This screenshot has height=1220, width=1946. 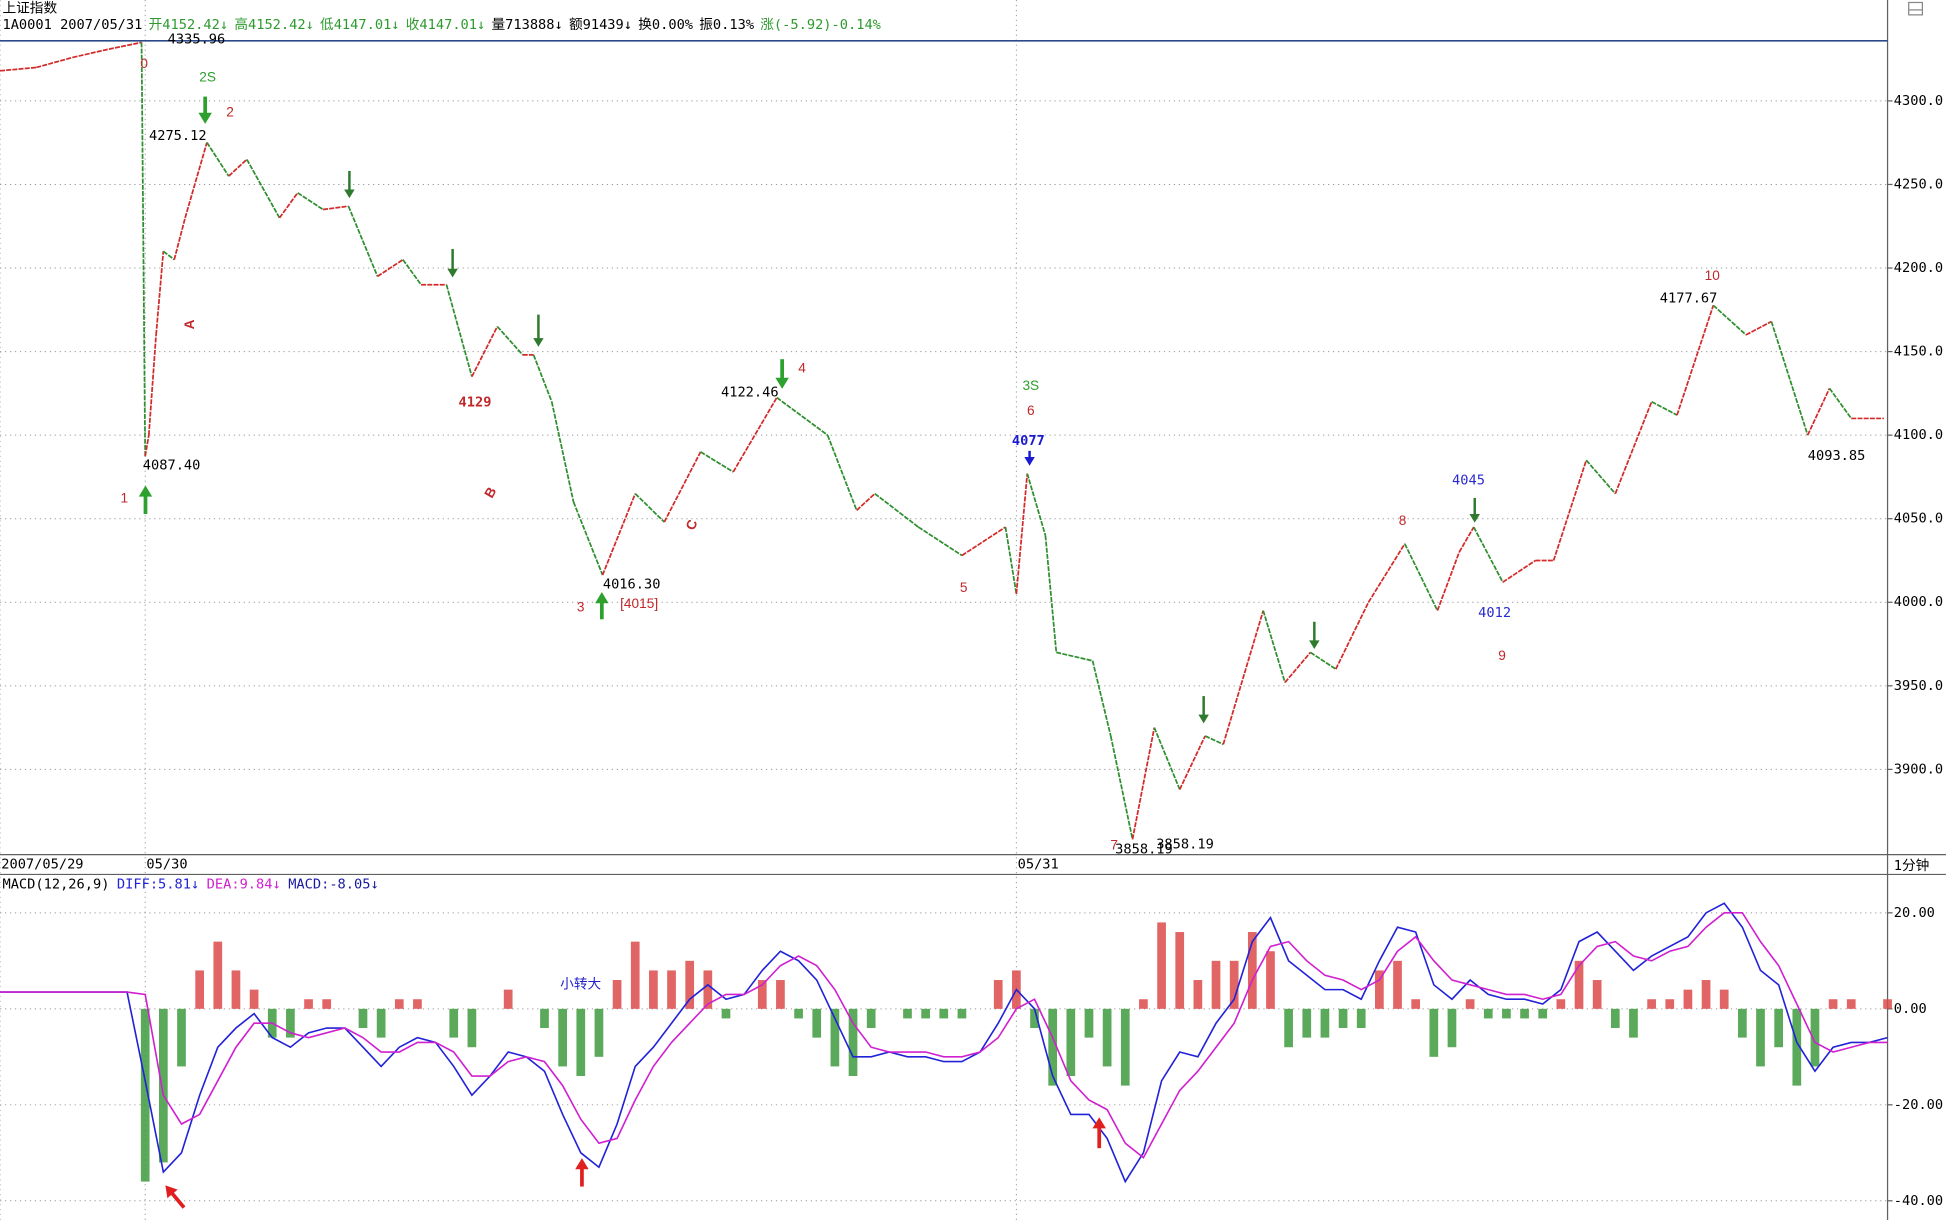 I want to click on quote-field: 振0.13%, so click(x=726, y=25).